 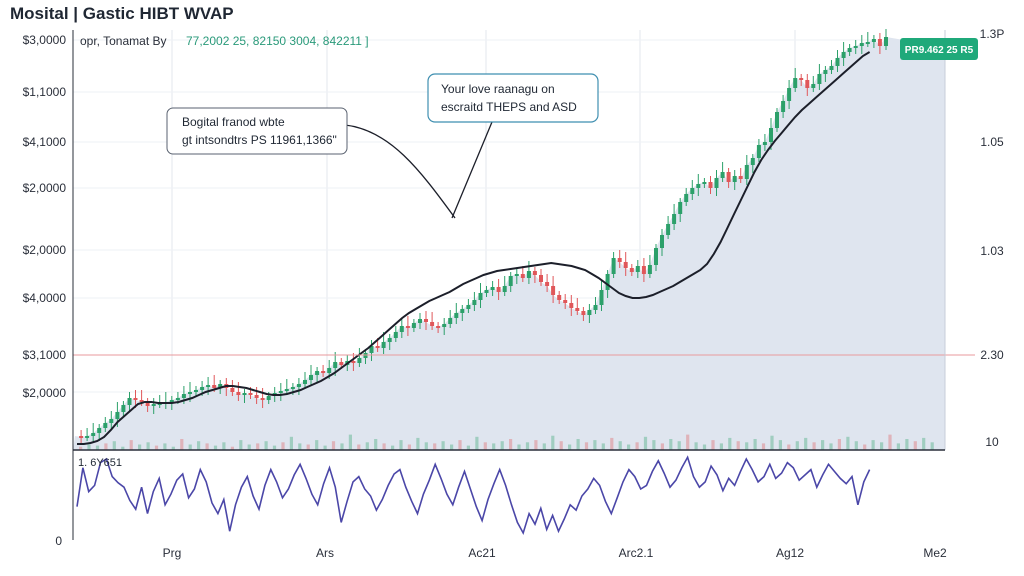 What do you see at coordinates (992, 238) in the screenshot?
I see `right-axis: 1.3P 1.05 1.03 2.30 10` at bounding box center [992, 238].